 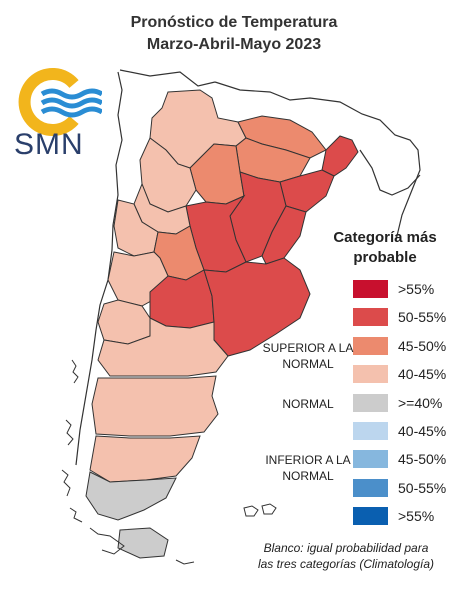 I want to click on title-line-1: Pronóstico de Temperatura, so click(x=234, y=22).